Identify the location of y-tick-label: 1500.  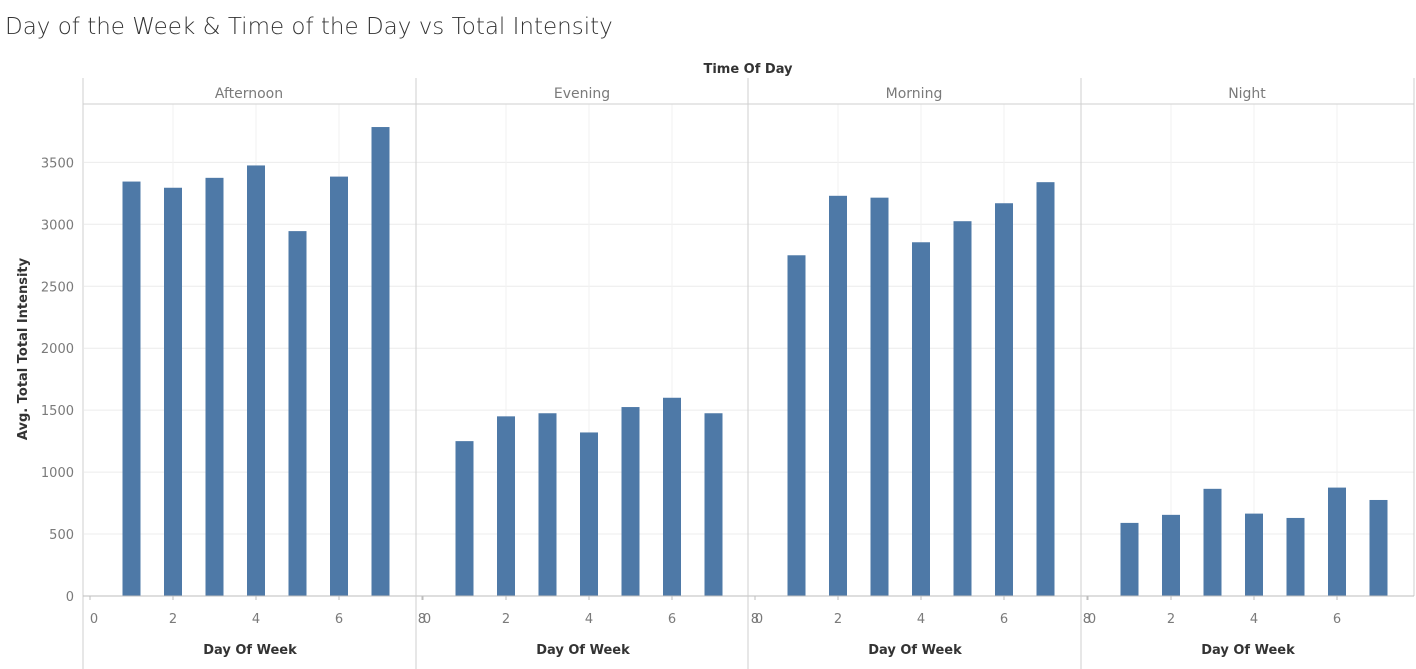
(57, 411).